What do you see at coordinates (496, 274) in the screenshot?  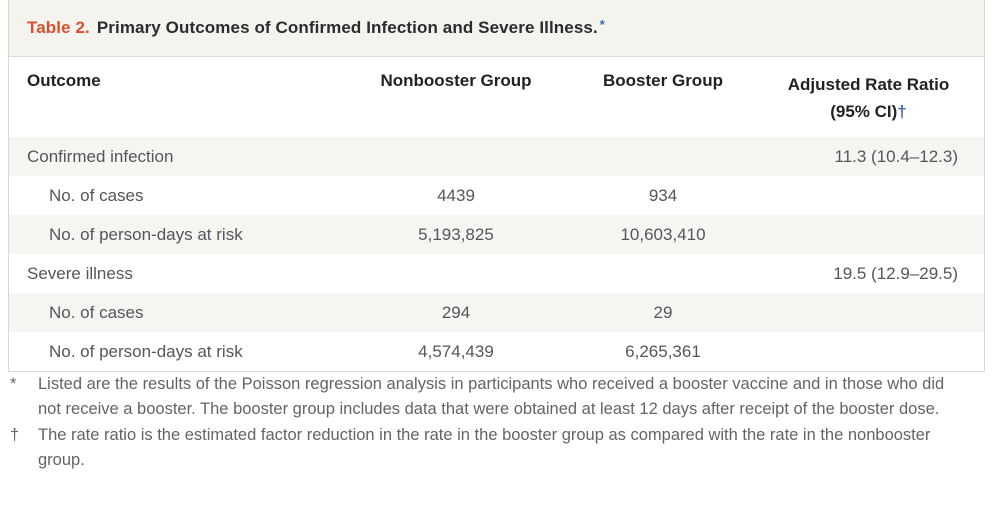 I see `table-row-severe-illness: Severe illness 19.5 (12.9–29.5)` at bounding box center [496, 274].